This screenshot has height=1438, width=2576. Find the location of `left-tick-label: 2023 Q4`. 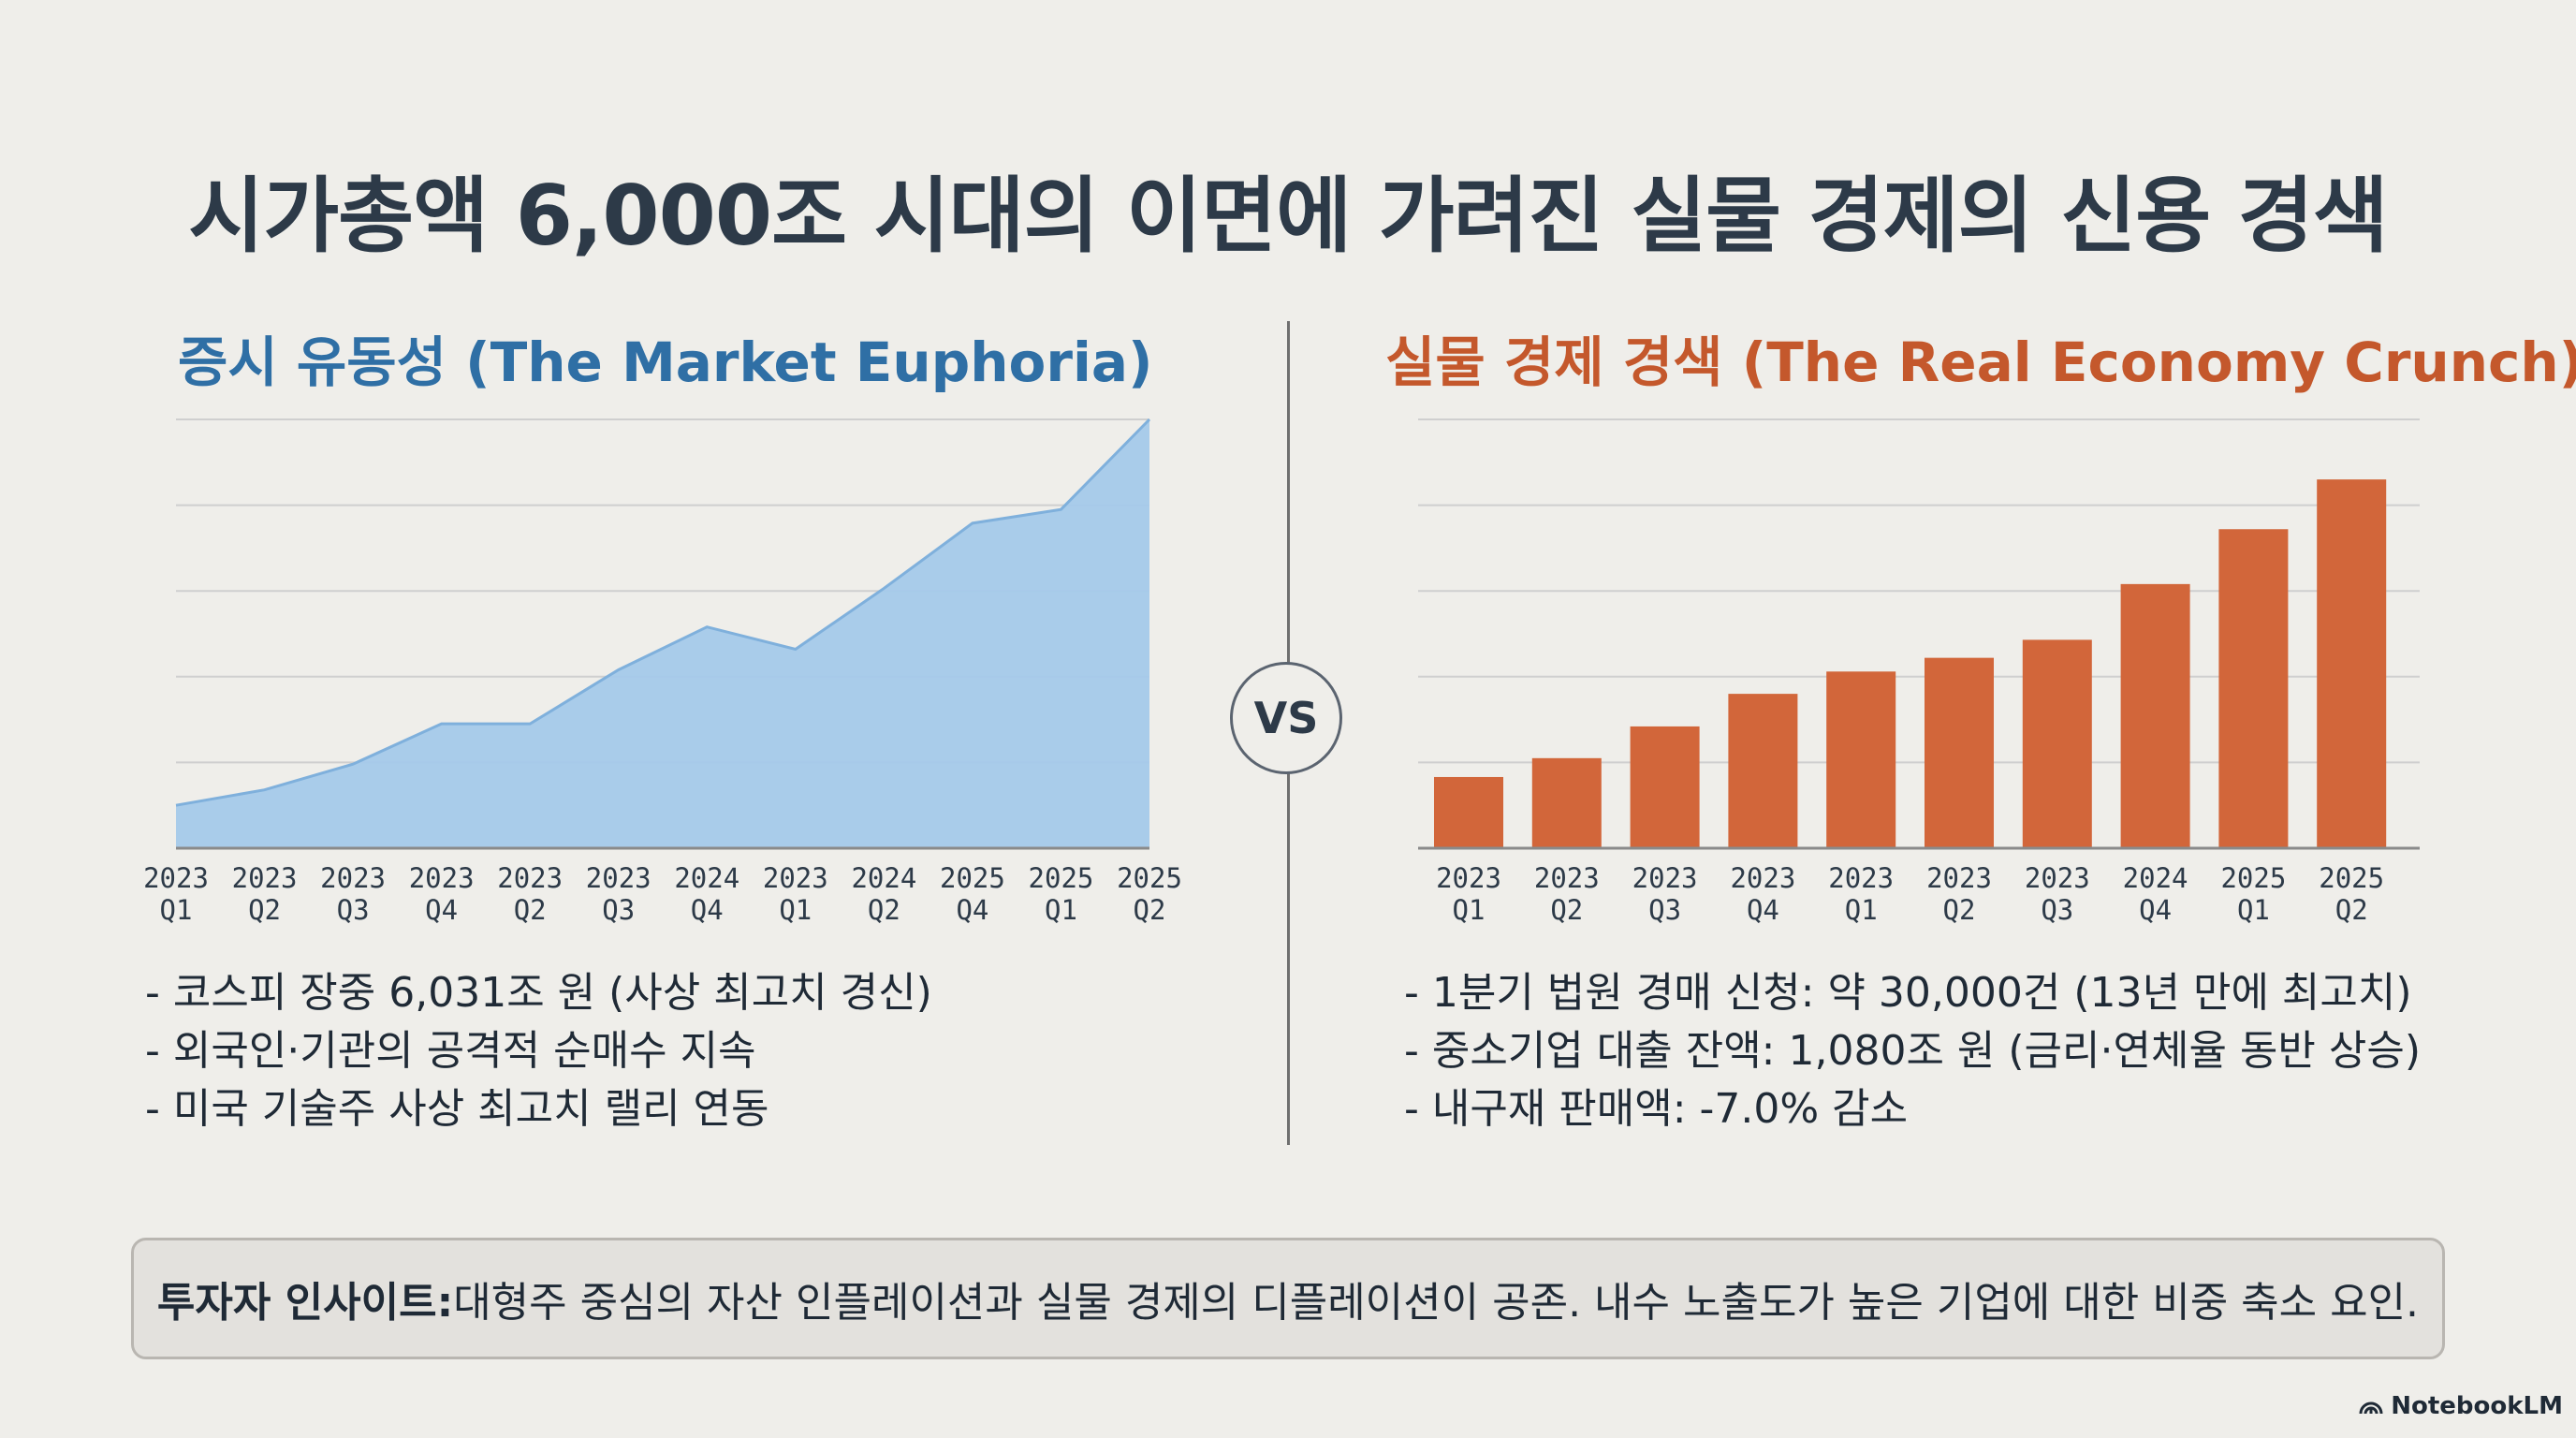

left-tick-label: 2023 Q4 is located at coordinates (442, 894).